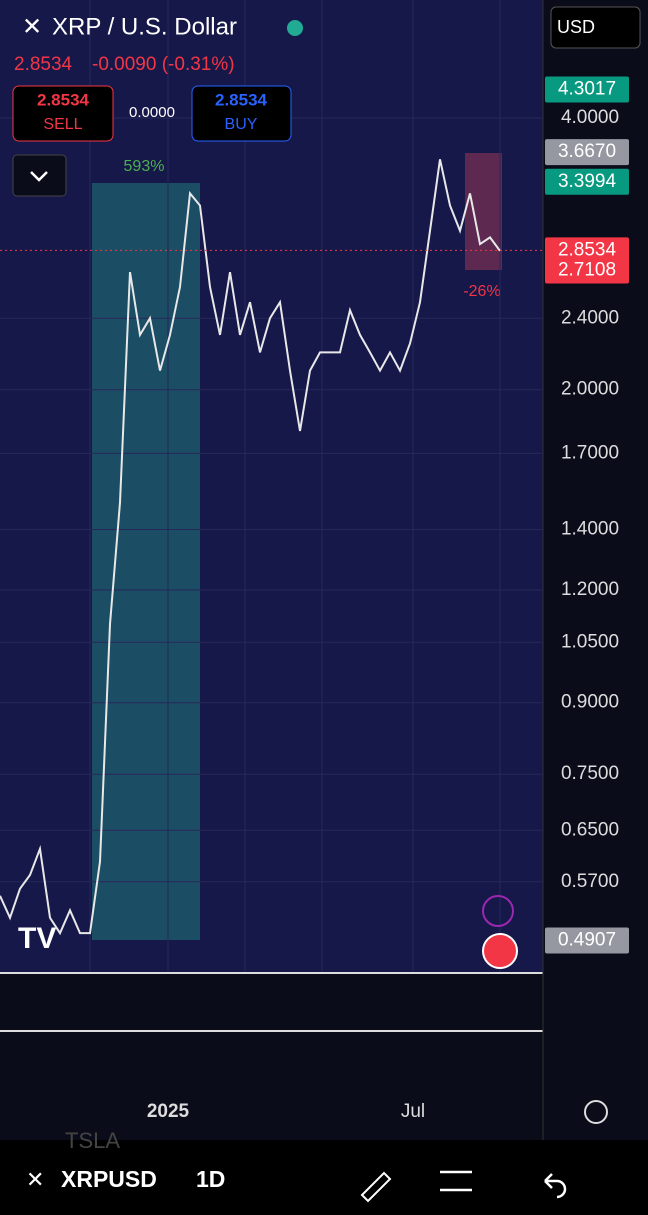  I want to click on price-badge-label: 2.7108, so click(587, 270).